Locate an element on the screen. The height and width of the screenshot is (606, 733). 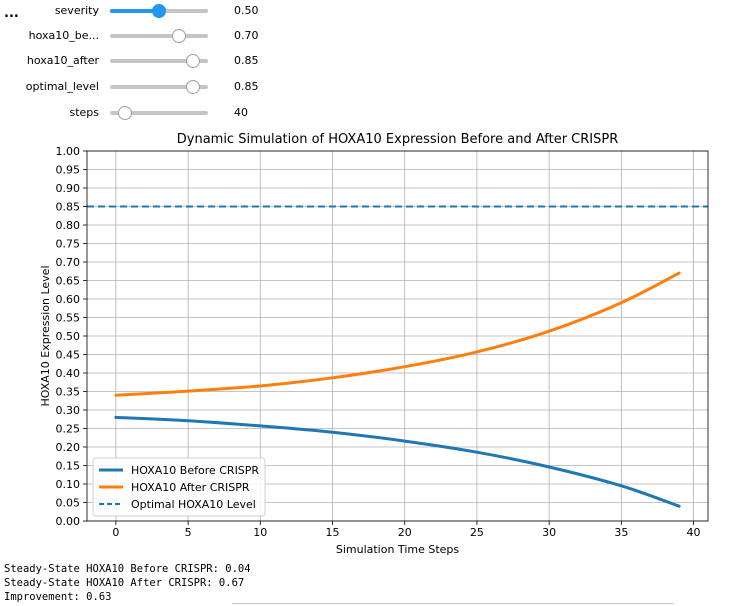
y-tick-label: 0.85 is located at coordinates (68, 207).